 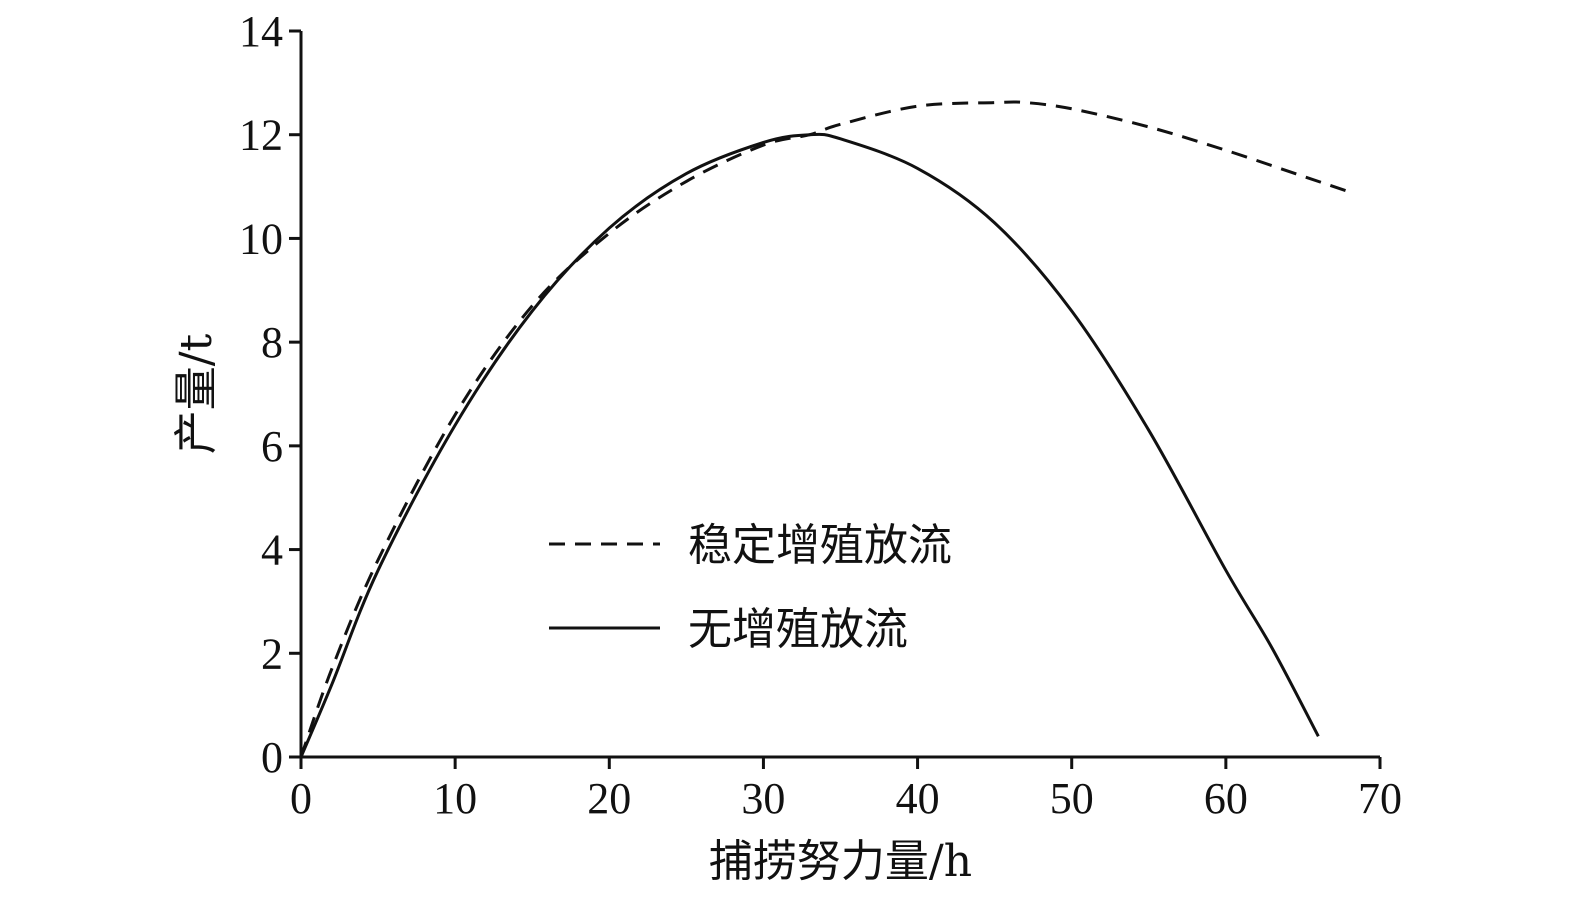 I want to click on y-tick-label: 4, so click(x=272, y=550).